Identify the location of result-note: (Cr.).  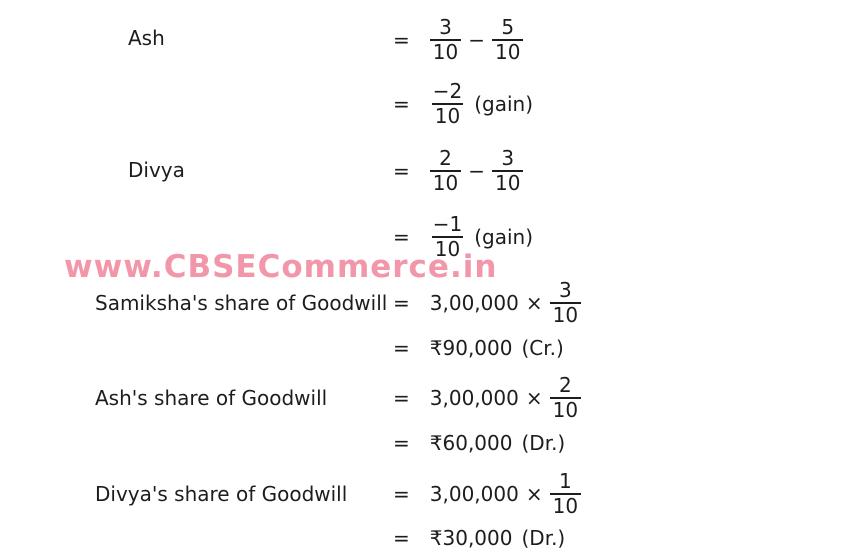
(542, 348).